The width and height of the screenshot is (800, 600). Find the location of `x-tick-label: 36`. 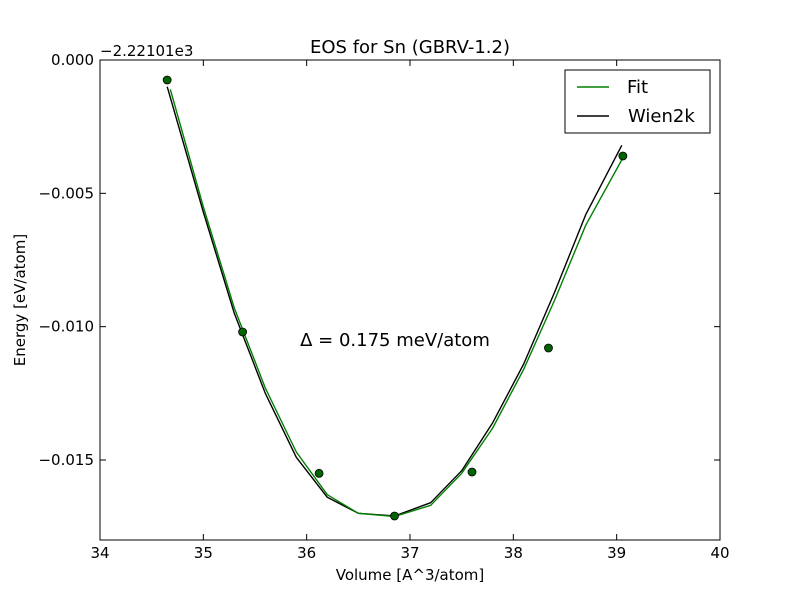

x-tick-label: 36 is located at coordinates (306, 553).